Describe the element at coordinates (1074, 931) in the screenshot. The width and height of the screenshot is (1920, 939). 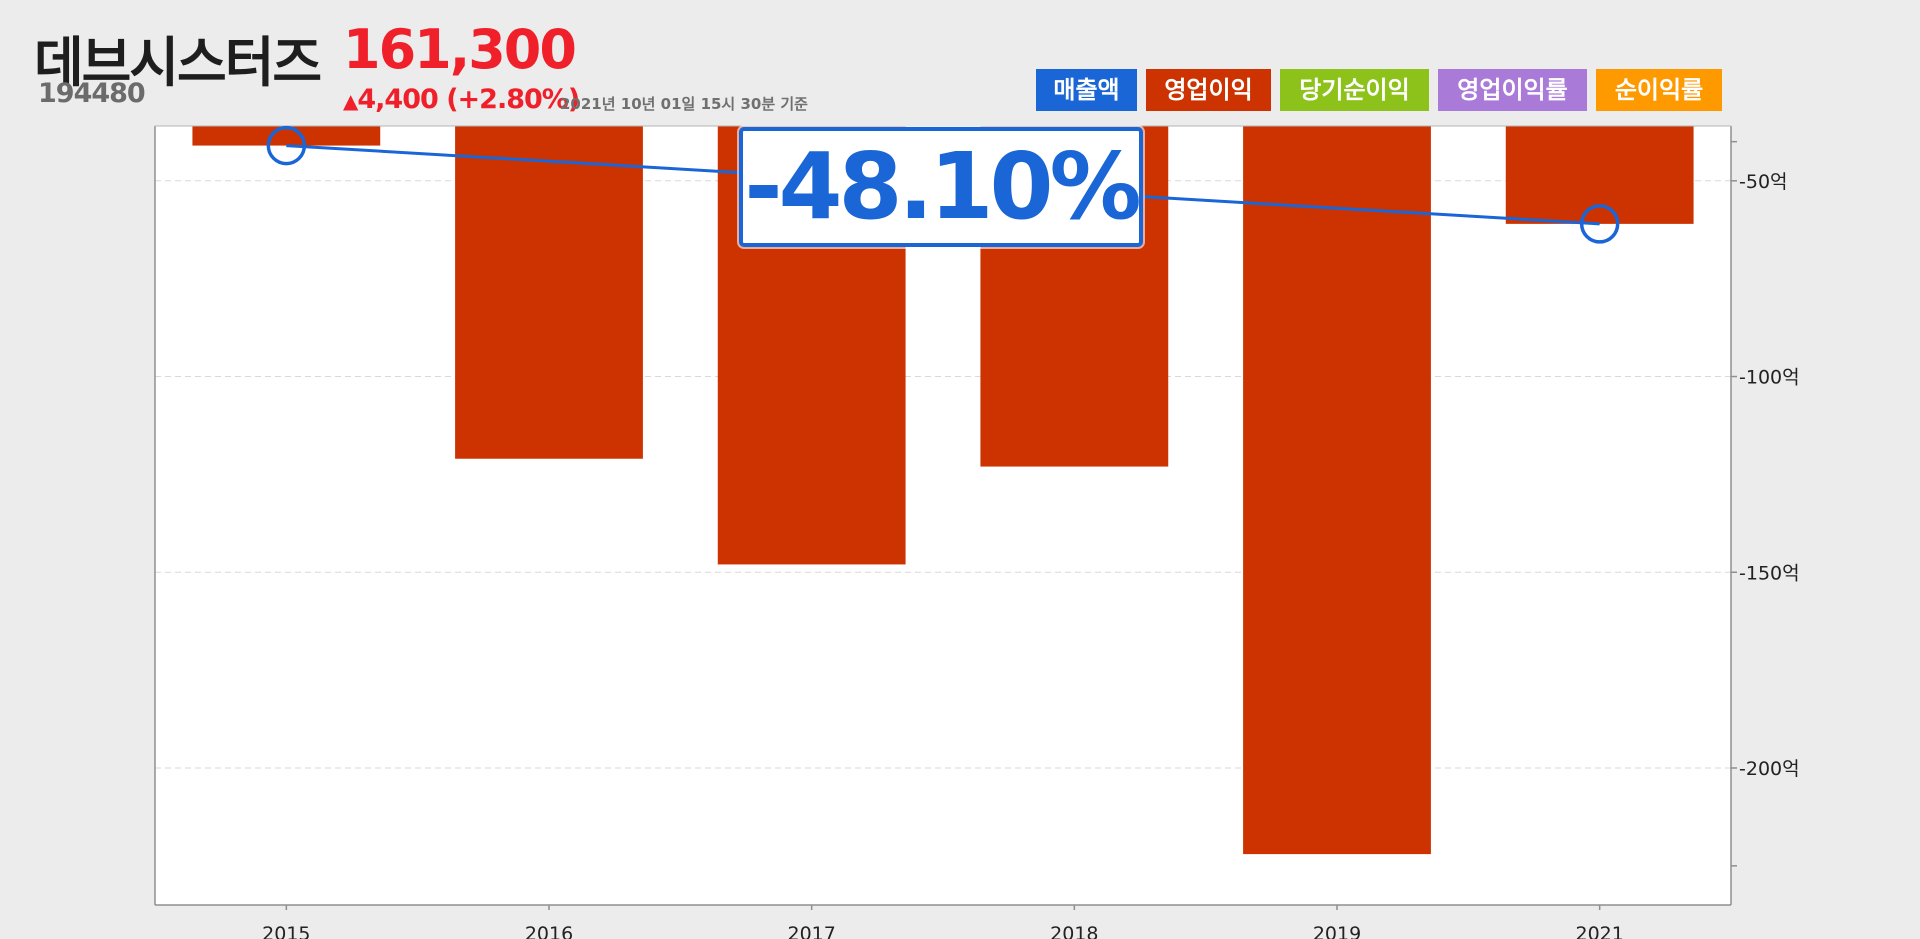
I see `x-tick-label: 2018` at that location.